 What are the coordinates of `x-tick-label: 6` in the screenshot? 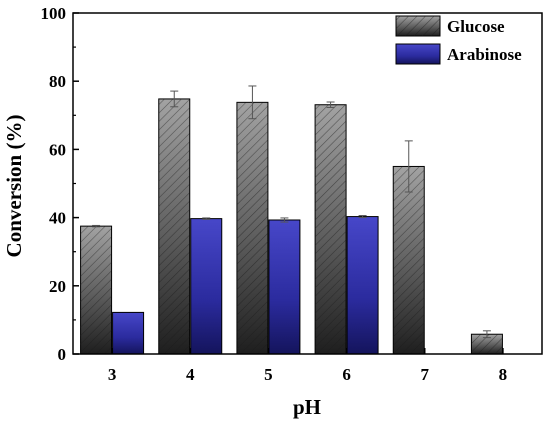 It's located at (346, 374).